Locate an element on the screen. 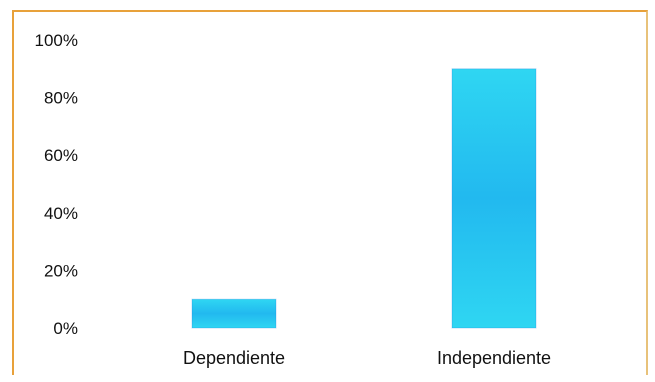 The height and width of the screenshot is (382, 655). x-tick-label: Independiente is located at coordinates (494, 358).